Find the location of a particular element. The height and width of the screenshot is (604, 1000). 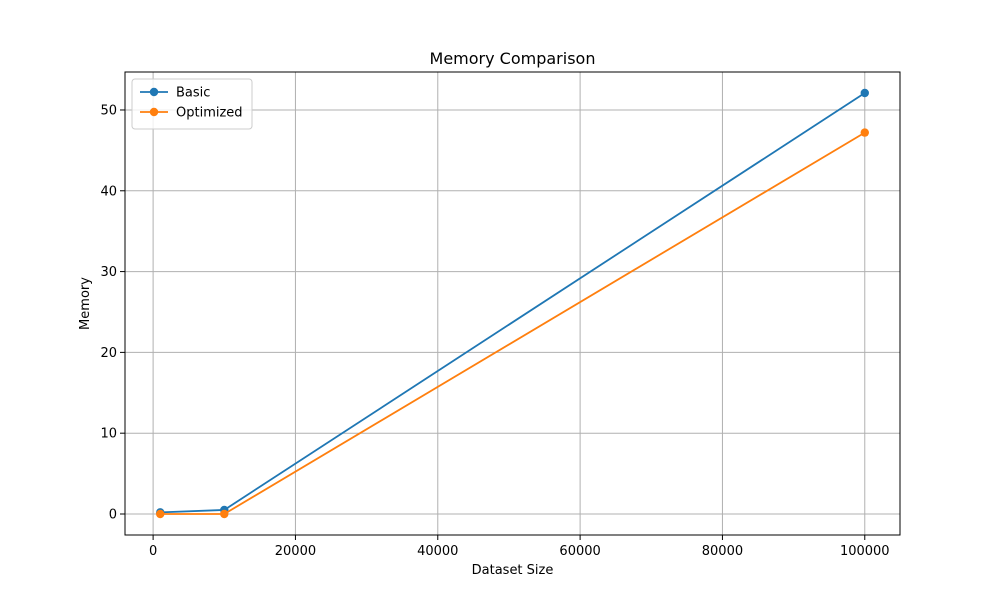

x-tick-label: 40000 is located at coordinates (437, 551).